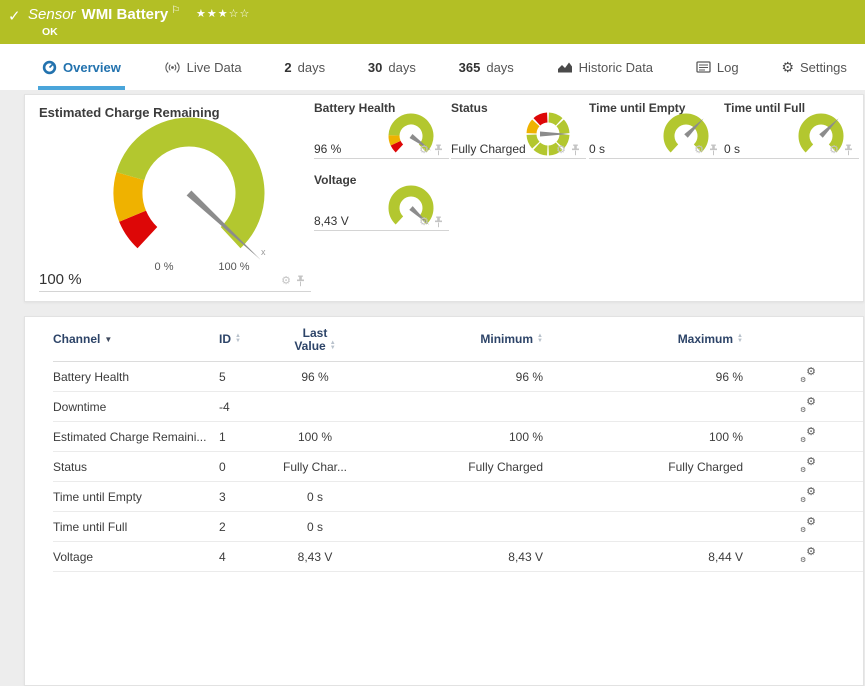 The width and height of the screenshot is (865, 686). I want to click on column-header-channel: Channel ▼, so click(83, 339).